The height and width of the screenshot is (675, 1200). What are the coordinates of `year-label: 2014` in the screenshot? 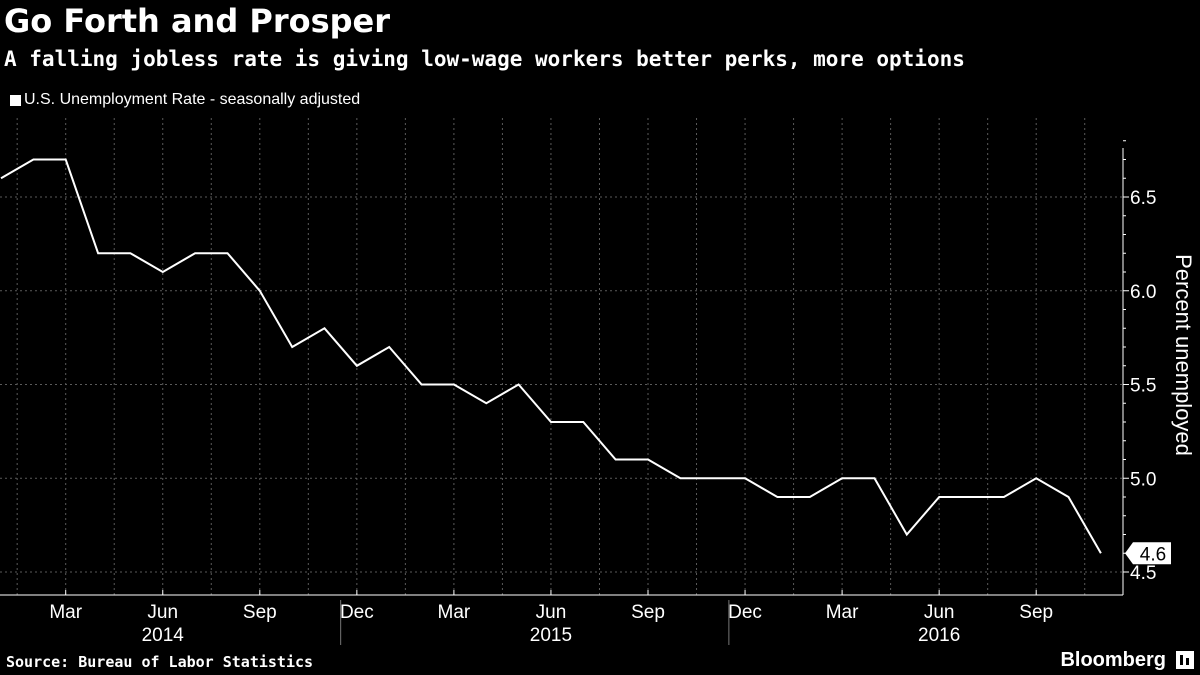 It's located at (163, 635).